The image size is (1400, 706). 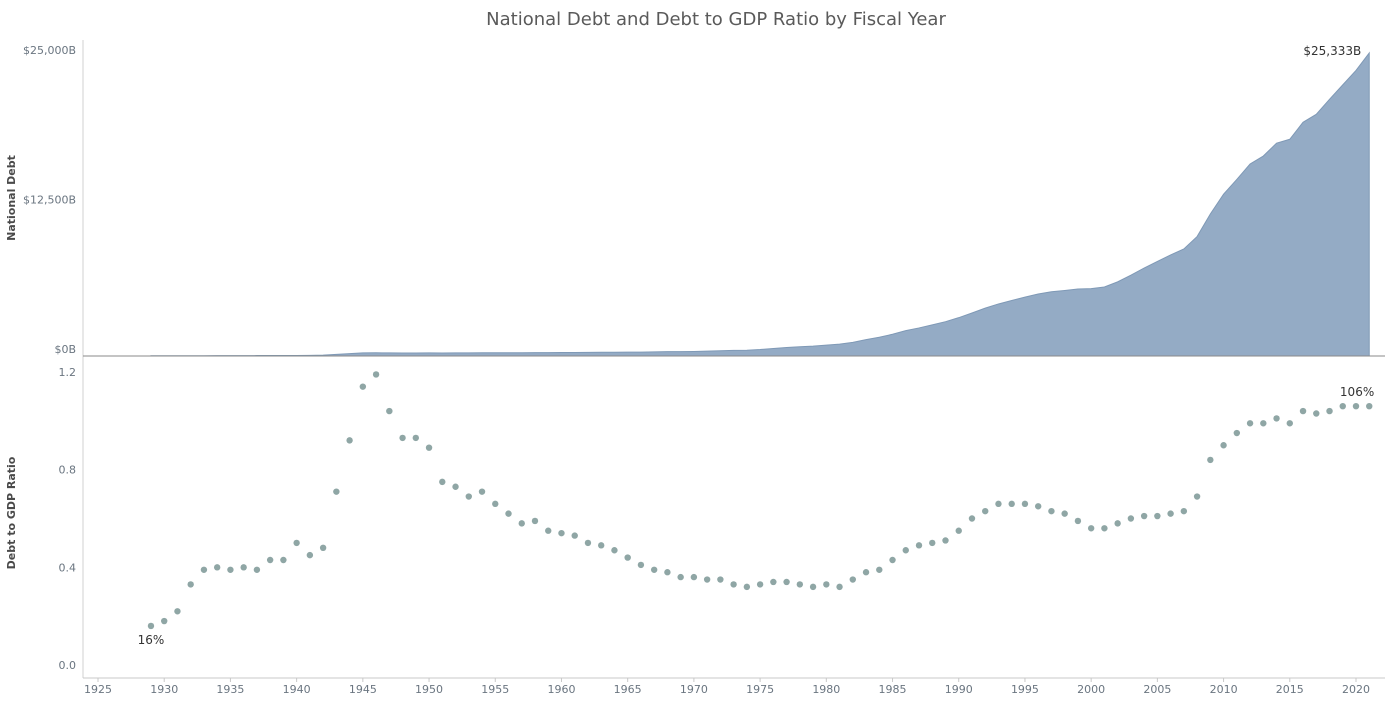 I want to click on x-tick-label: 1945, so click(x=363, y=689).